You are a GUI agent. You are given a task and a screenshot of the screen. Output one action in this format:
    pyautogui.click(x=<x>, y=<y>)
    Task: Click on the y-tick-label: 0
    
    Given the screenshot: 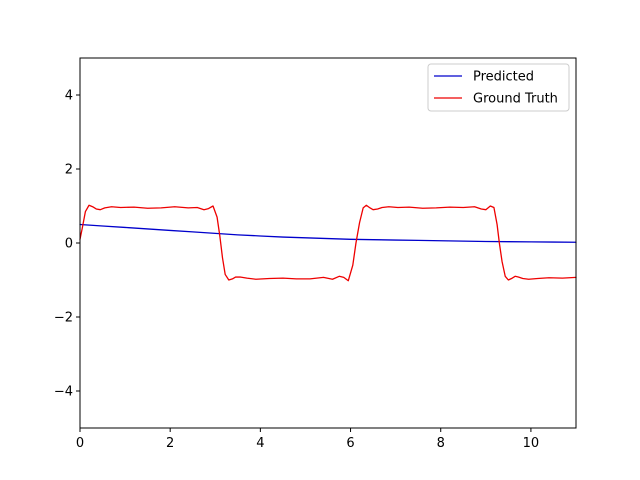 What is the action you would take?
    pyautogui.click(x=69, y=244)
    